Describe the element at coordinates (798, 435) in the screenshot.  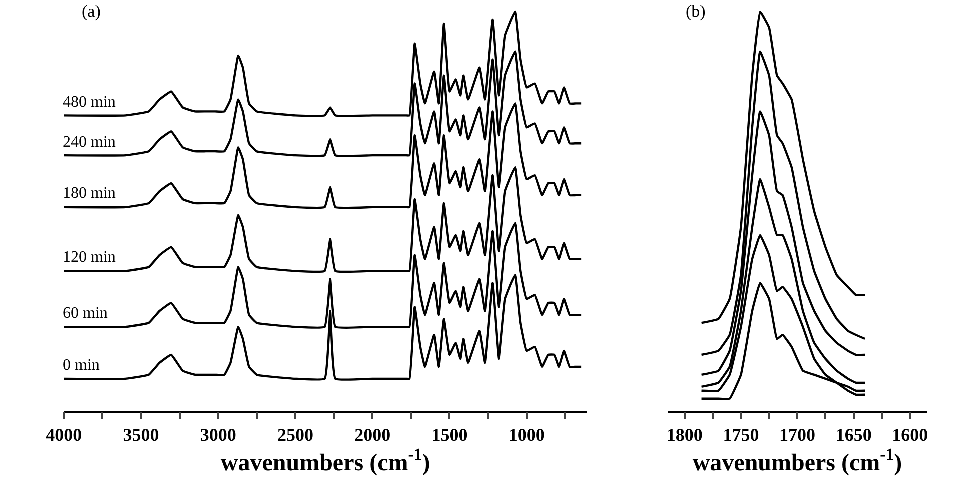
I see `x-tick-label: 1700` at that location.